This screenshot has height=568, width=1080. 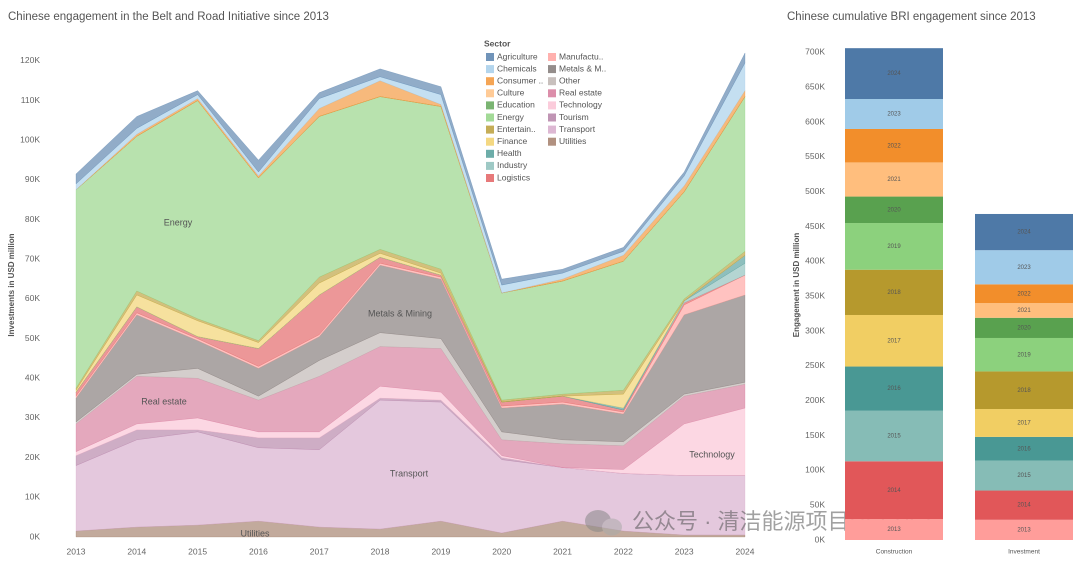 What do you see at coordinates (497, 43) in the screenshot?
I see `legend-title: Sector` at bounding box center [497, 43].